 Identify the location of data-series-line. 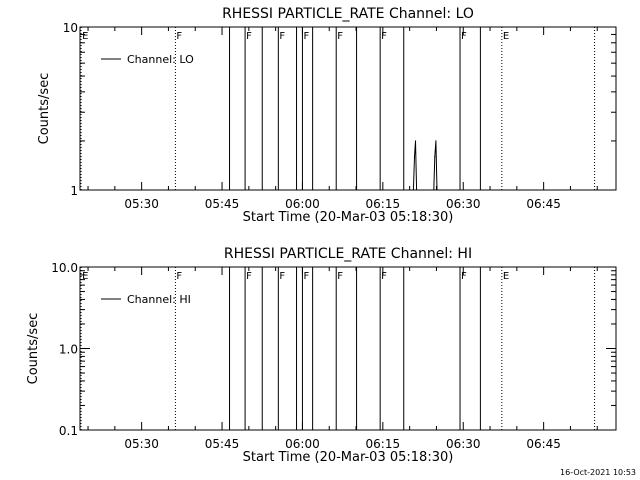
(425, 165).